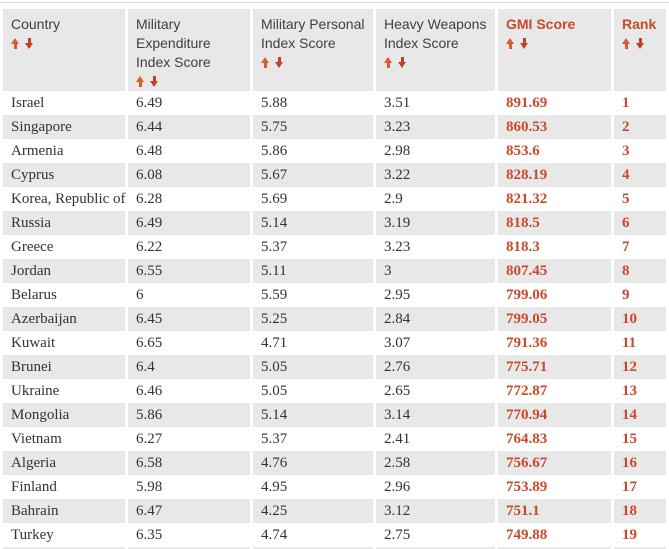 The width and height of the screenshot is (669, 549). I want to click on table-row: Algeria 6.58 4.76 2.58 756.67 16, so click(334, 463).